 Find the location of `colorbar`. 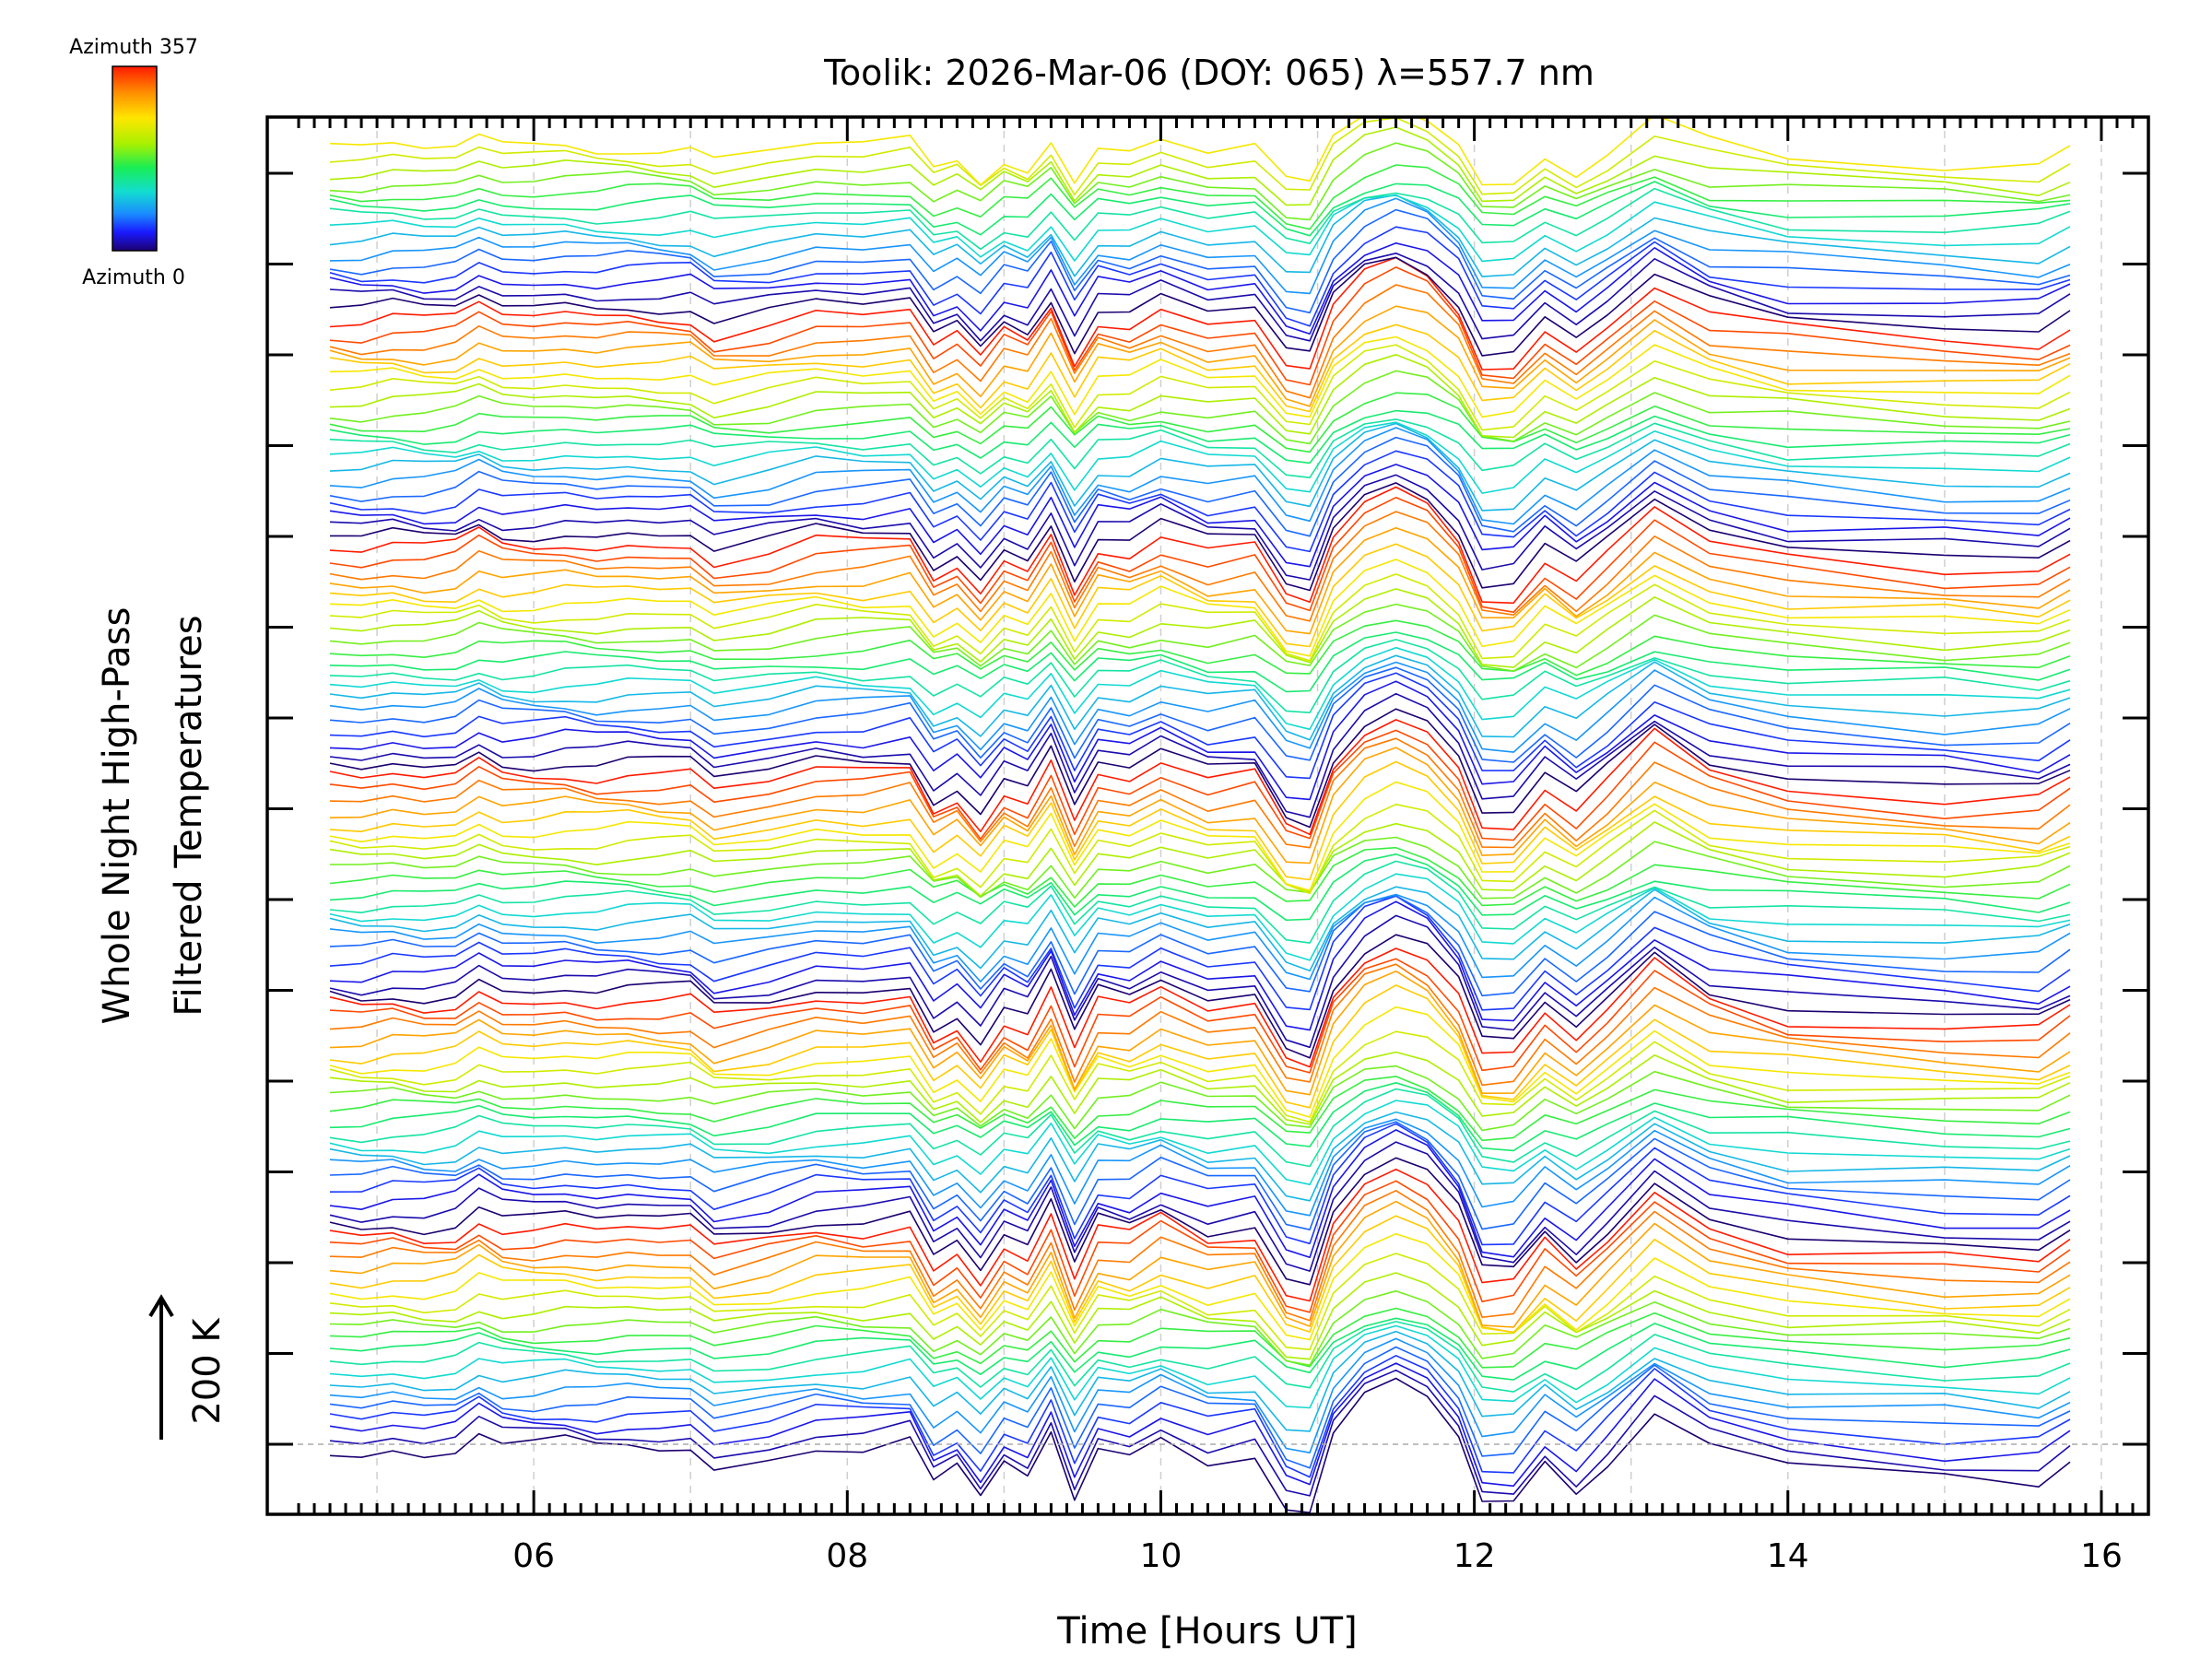

colorbar is located at coordinates (135, 158).